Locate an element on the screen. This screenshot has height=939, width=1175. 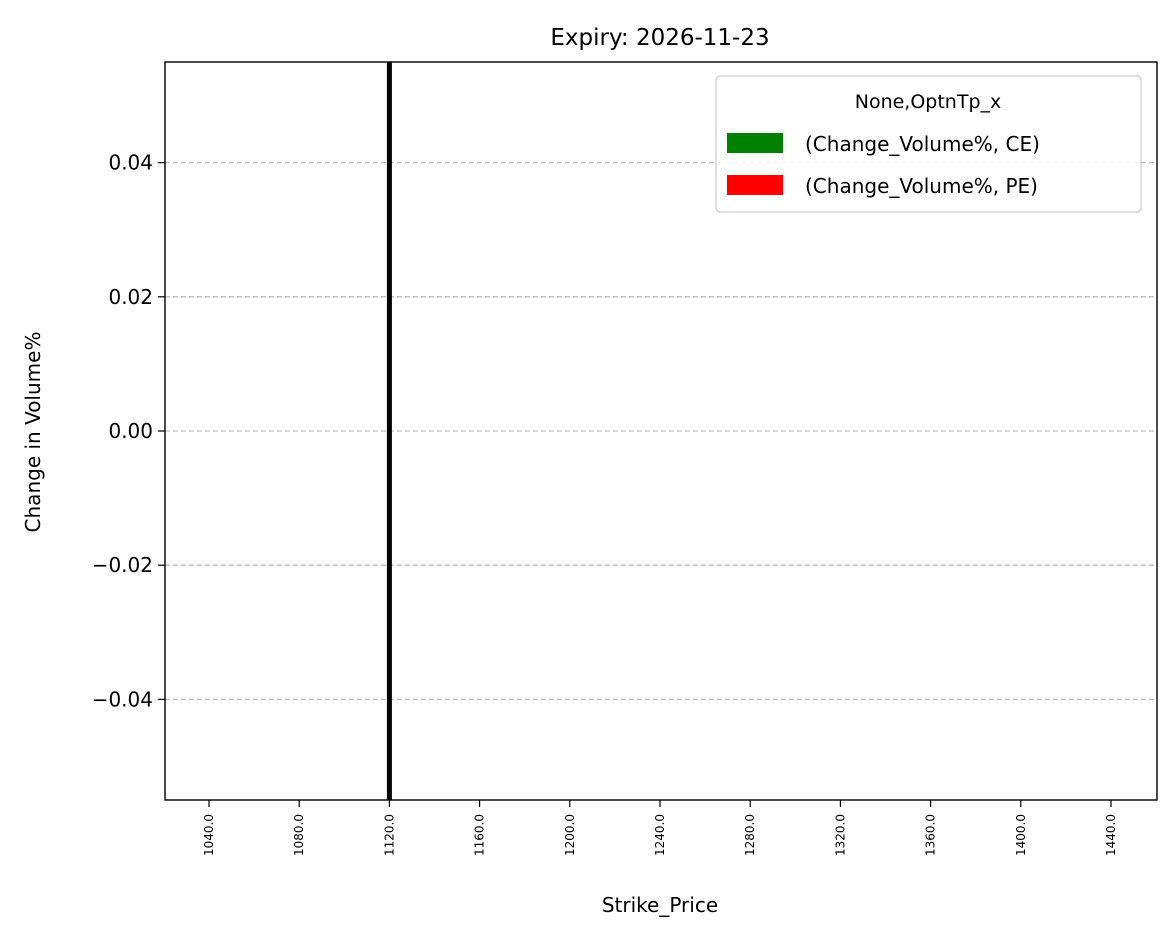
x-tick-label: 1360.0 is located at coordinates (931, 835).